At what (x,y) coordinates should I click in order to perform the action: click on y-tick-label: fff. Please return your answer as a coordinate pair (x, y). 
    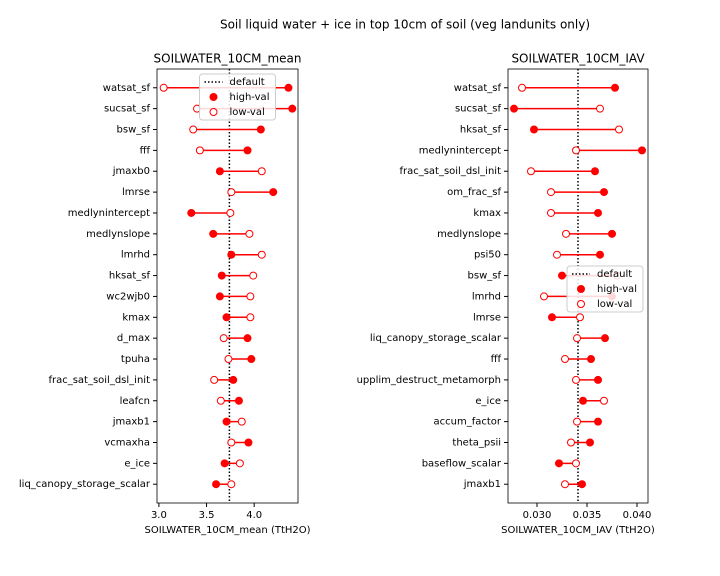
    Looking at the image, I should click on (145, 150).